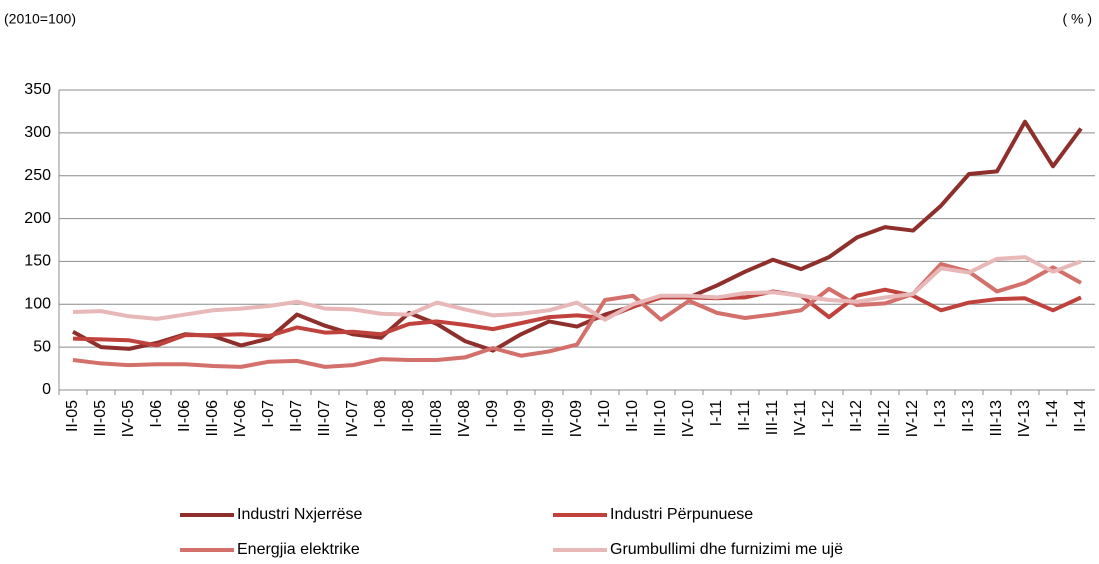 The image size is (1099, 564). Describe the element at coordinates (464, 418) in the screenshot. I see `x-tick-label: IV-08` at that location.